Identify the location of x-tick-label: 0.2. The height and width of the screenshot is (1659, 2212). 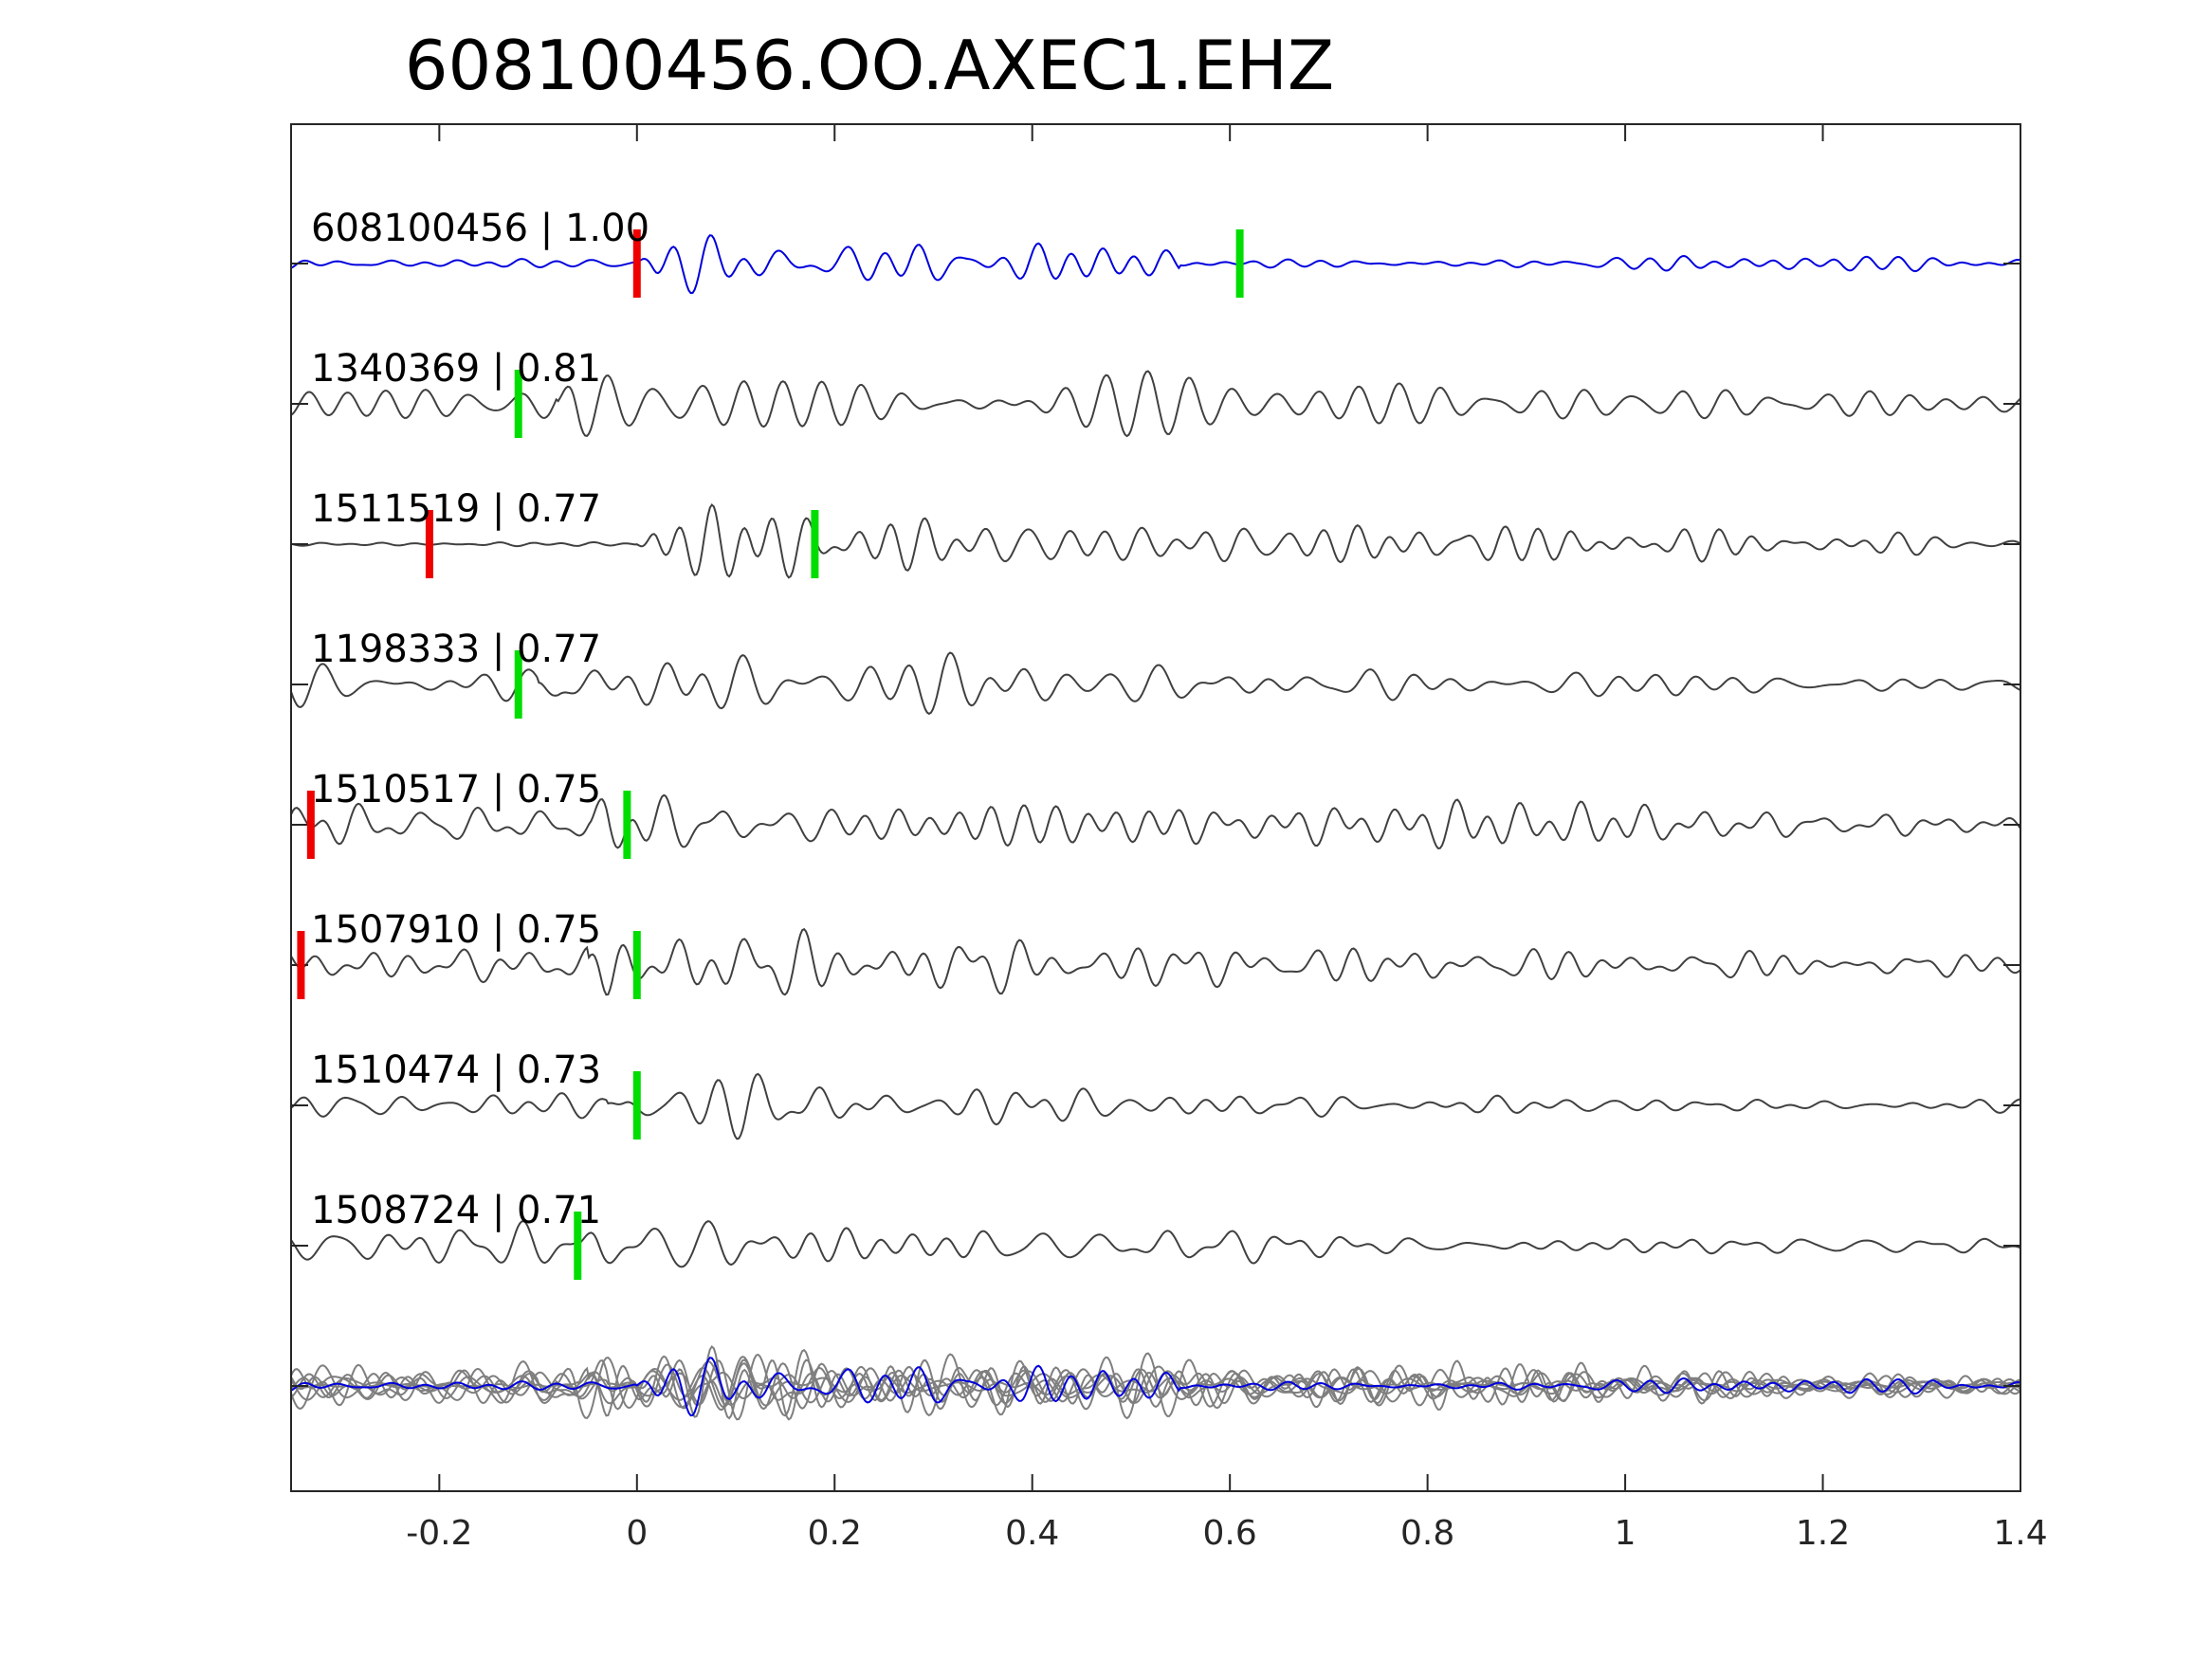
(835, 1533).